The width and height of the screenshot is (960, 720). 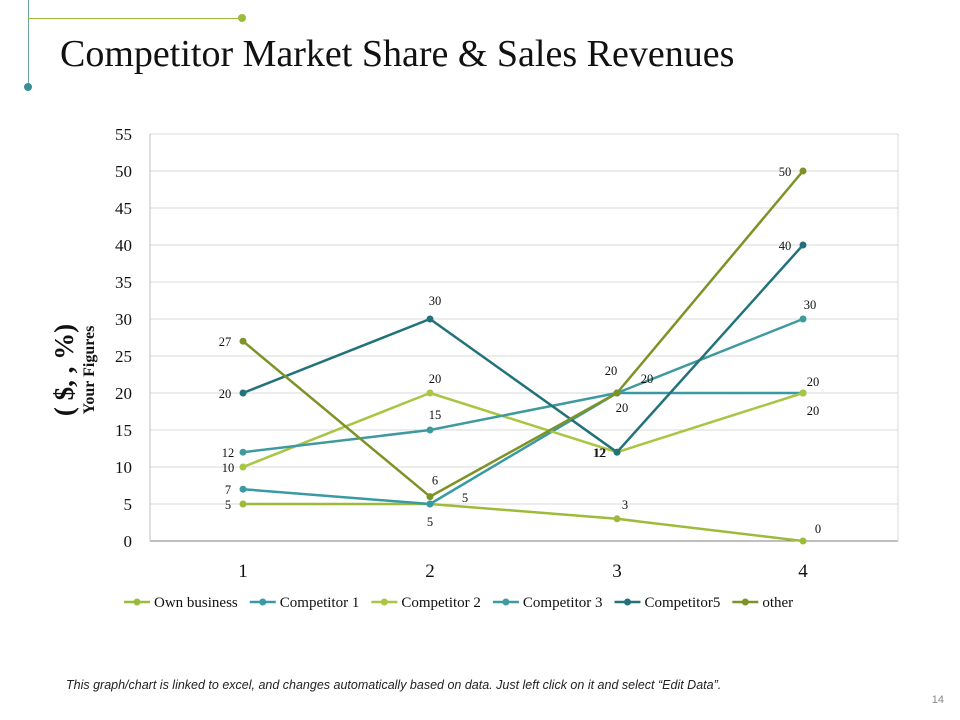 I want to click on y-axis-title: ( $, , %) Your Figures, so click(x=73, y=370).